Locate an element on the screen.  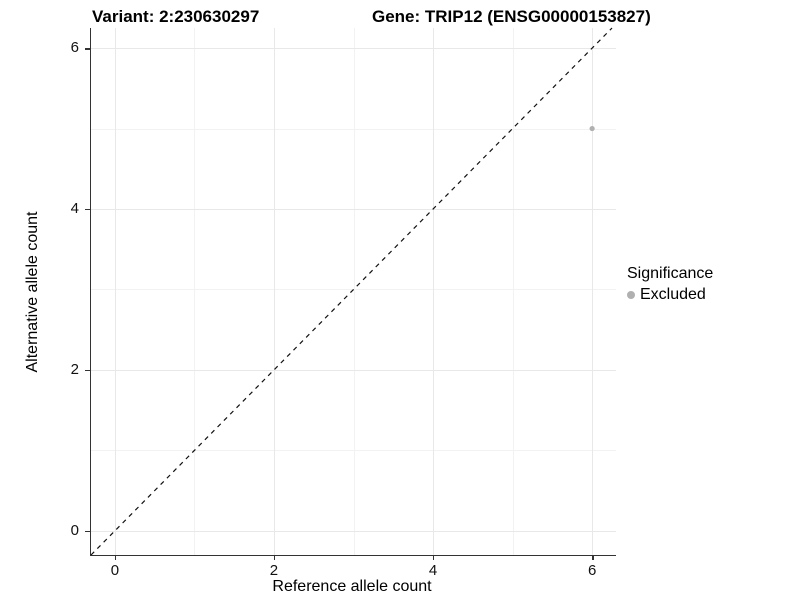
plot-title-variant: Variant: 2:230630297 is located at coordinates (176, 16).